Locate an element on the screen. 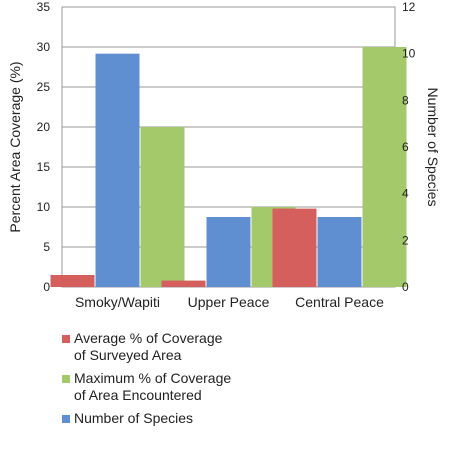 The height and width of the screenshot is (474, 450). y2-tick-label: 4 is located at coordinates (405, 194).